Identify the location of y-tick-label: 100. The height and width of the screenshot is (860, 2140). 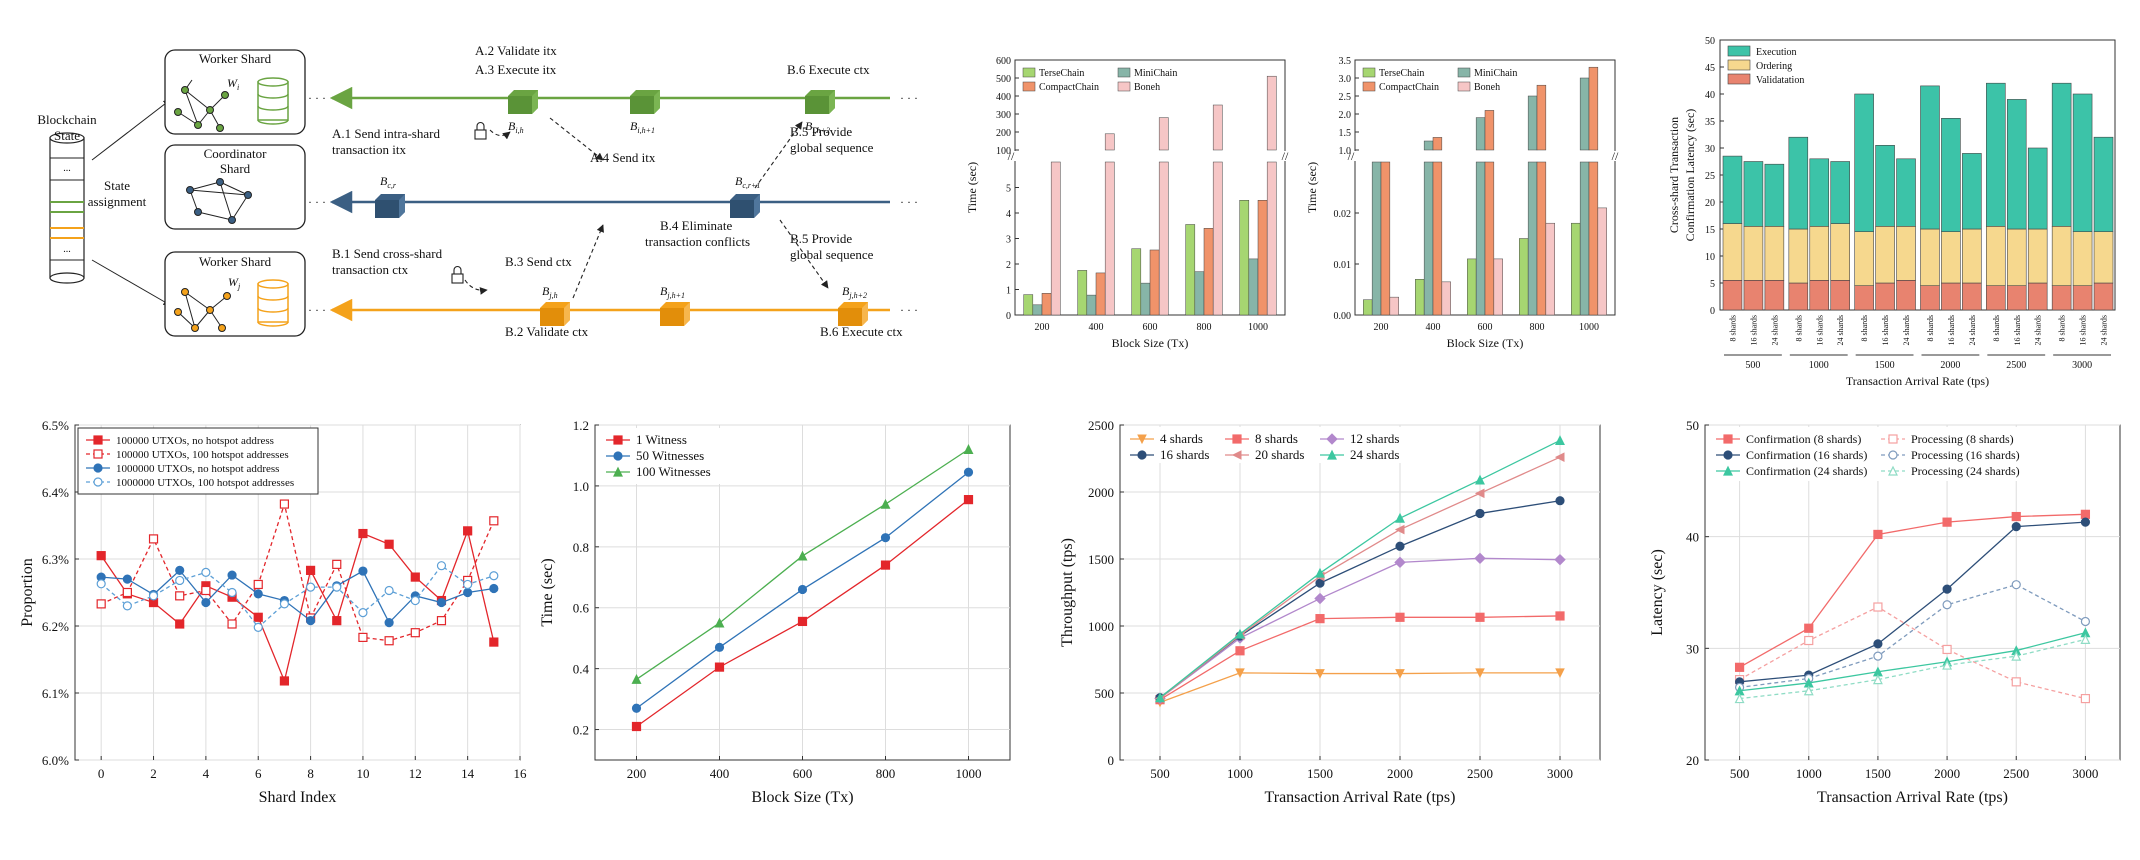
(1003, 151).